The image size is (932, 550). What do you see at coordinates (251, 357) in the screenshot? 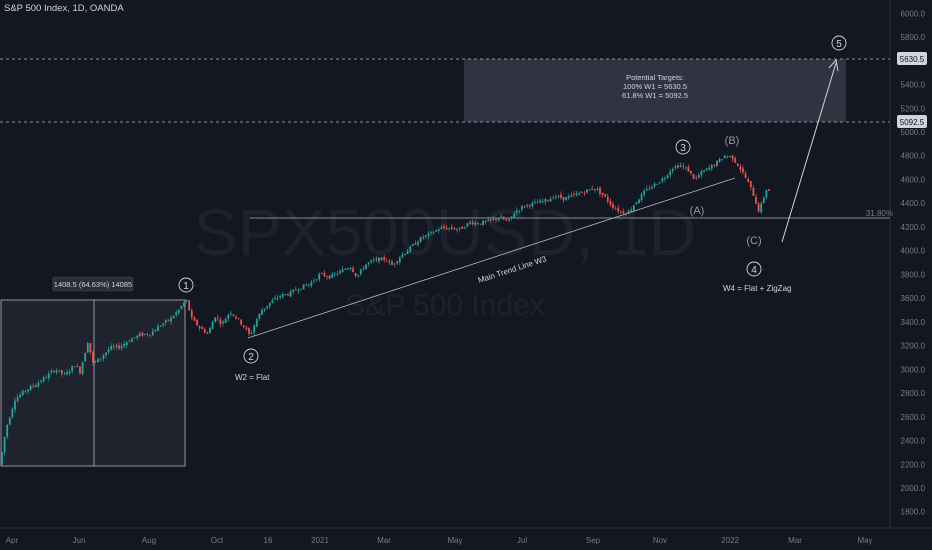
I see `wave-2-label: 2` at bounding box center [251, 357].